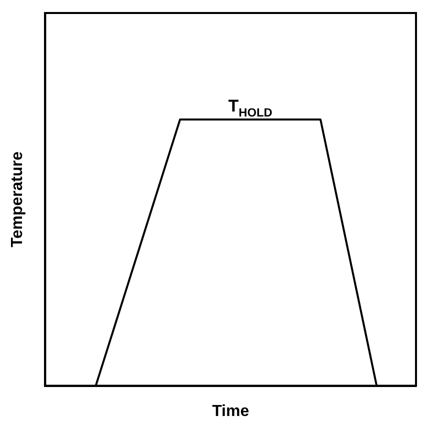  Describe the element at coordinates (17, 199) in the screenshot. I see `y-axis-title: Temperature` at that location.